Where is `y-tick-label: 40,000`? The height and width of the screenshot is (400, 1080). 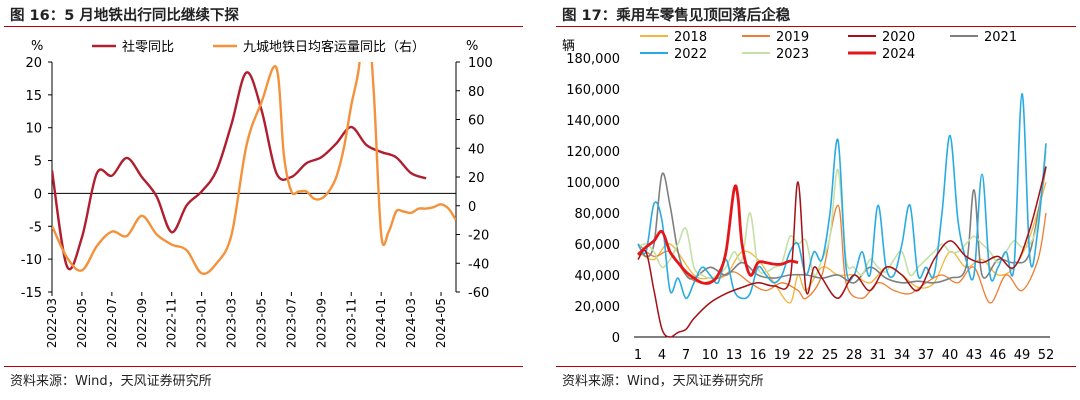
y-tick-label: 40,000 is located at coordinates (598, 276).